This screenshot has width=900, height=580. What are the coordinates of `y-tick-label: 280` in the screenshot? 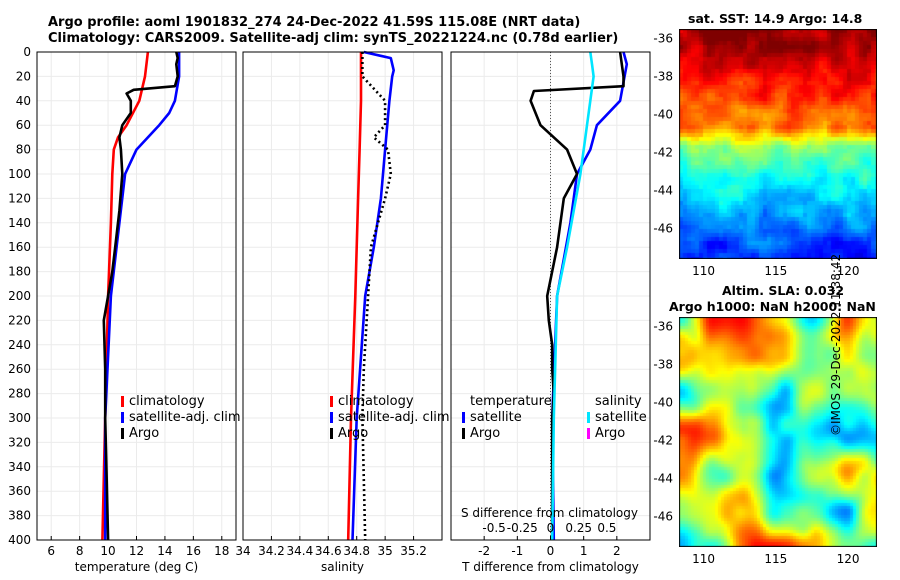 It's located at (19, 394).